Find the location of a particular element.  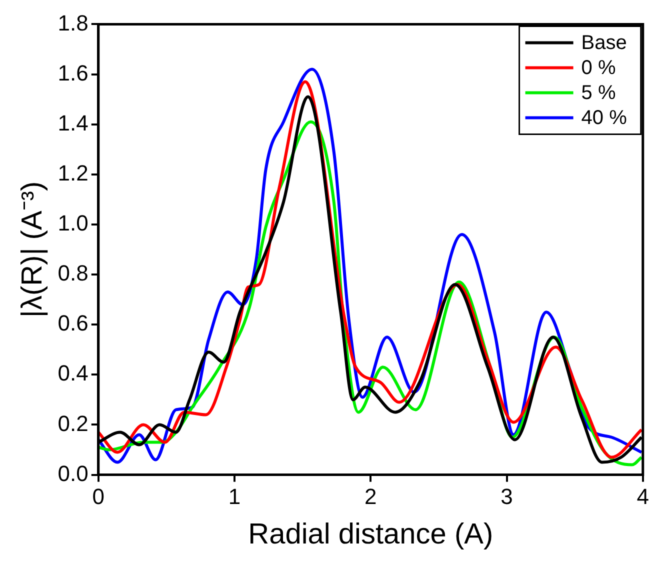

x-axis-title: Radial distance (A) is located at coordinates (371, 534).